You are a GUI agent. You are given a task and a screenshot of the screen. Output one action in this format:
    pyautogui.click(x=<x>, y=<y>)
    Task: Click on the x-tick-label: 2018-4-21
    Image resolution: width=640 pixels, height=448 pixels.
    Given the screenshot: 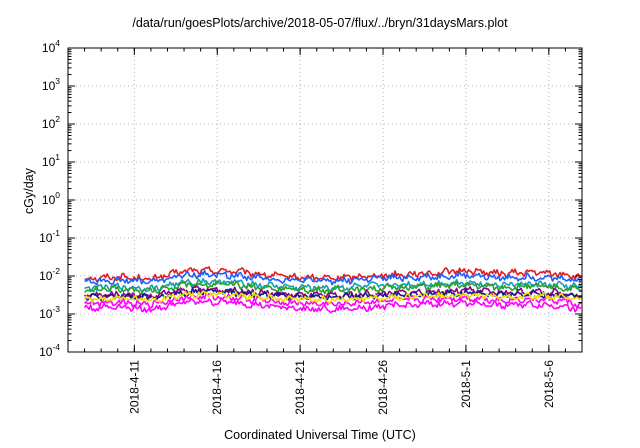 What is the action you would take?
    pyautogui.click(x=300, y=387)
    